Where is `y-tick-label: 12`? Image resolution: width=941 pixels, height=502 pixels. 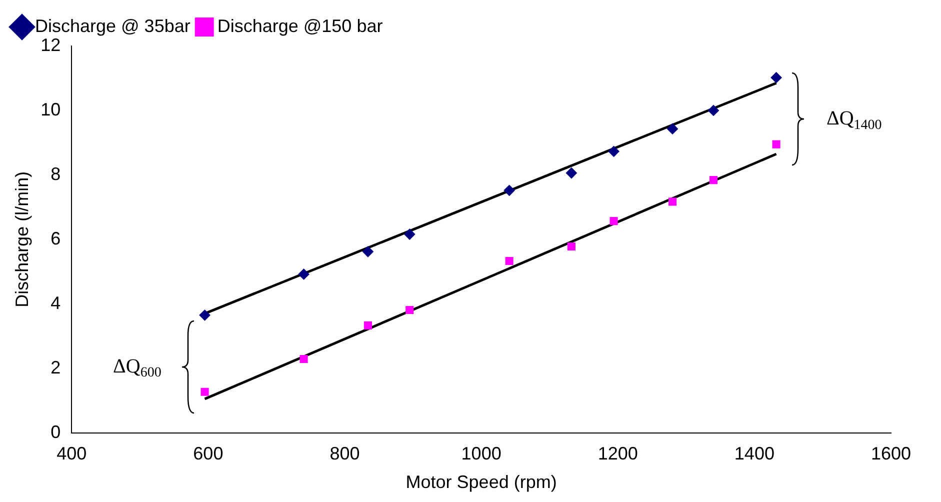
y-tick-label: 12 is located at coordinates (50, 44).